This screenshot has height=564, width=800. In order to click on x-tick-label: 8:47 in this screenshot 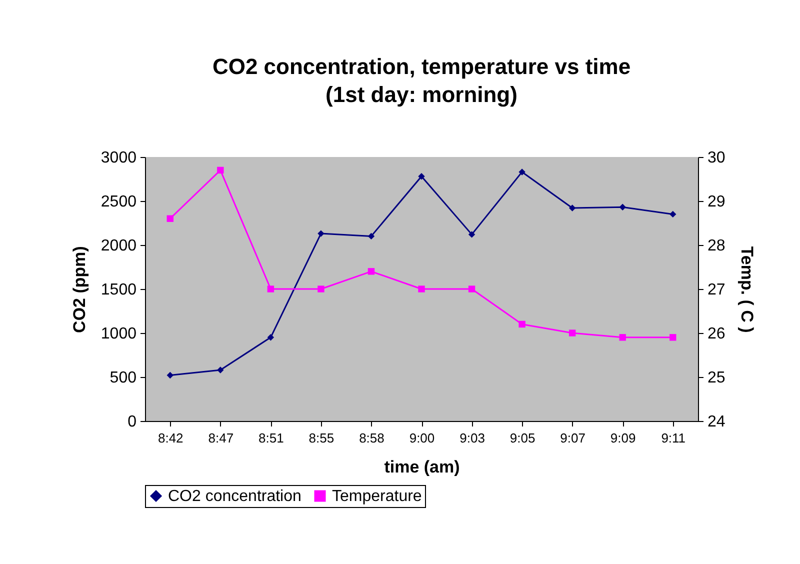, I will do `click(221, 438)`.